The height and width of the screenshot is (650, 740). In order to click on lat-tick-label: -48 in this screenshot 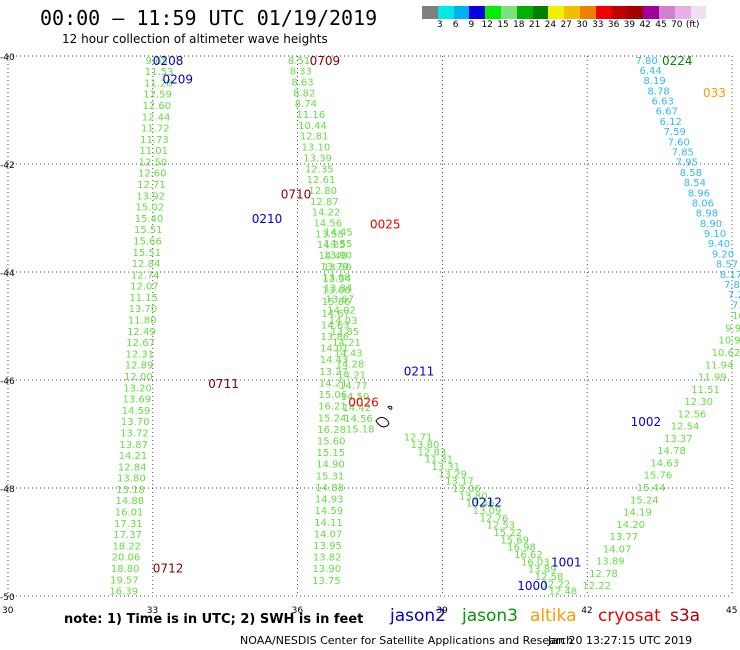, I will do `click(7, 490)`.